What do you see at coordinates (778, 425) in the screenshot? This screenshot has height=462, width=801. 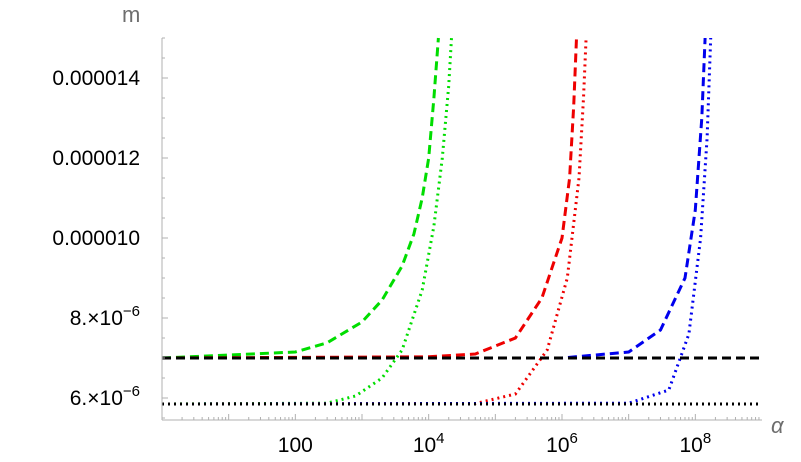 I see `x-axis-label: α` at bounding box center [778, 425].